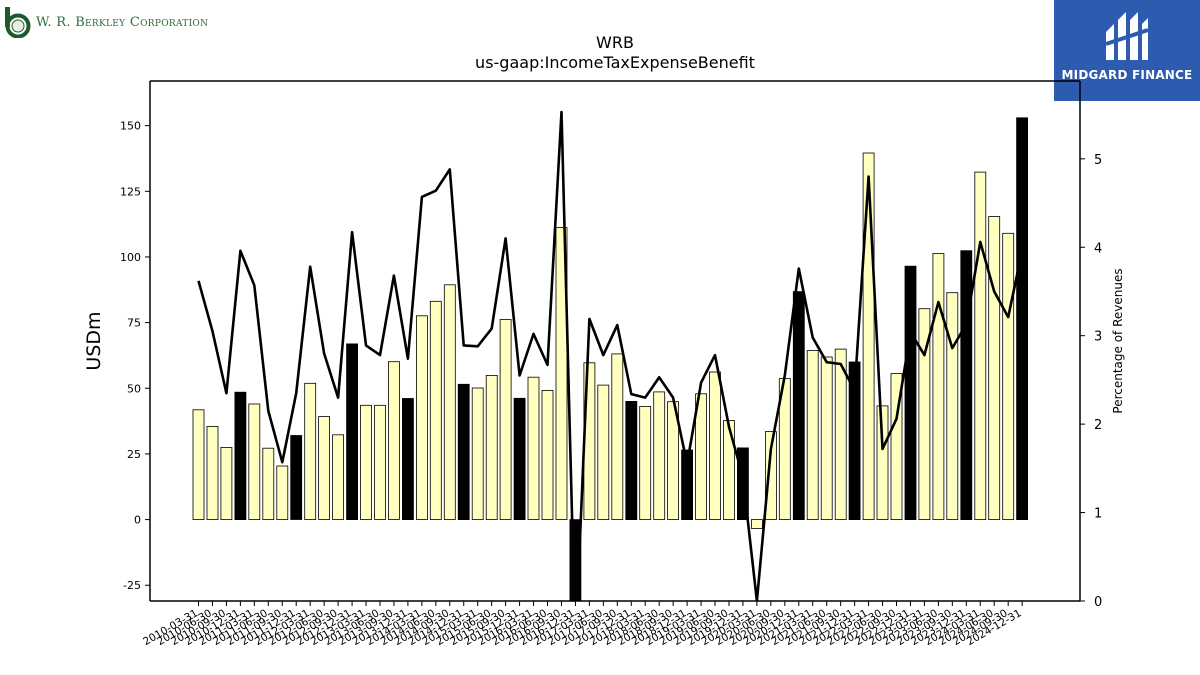  What do you see at coordinates (134, 388) in the screenshot?
I see `y-tick-label: 50` at bounding box center [134, 388].